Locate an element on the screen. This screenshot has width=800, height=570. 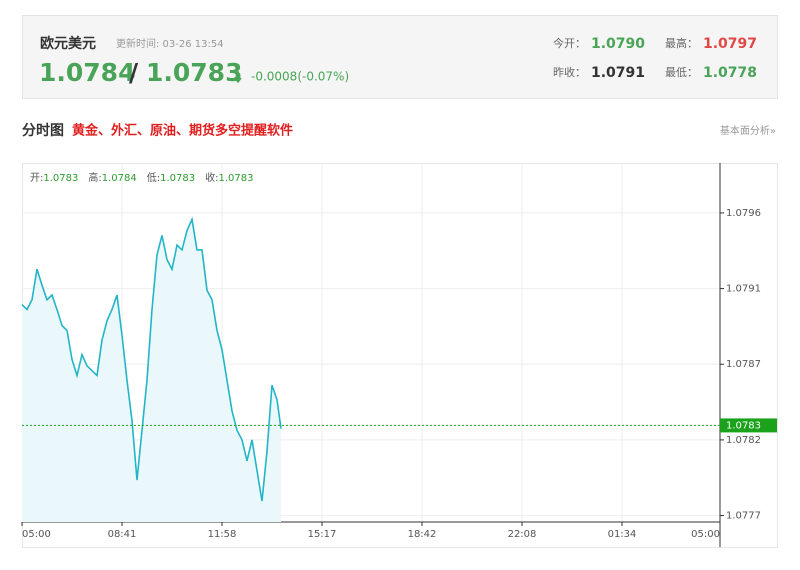
promo-link: 黄金、外汇、原油、期货多空提醒软件 is located at coordinates (182, 131).